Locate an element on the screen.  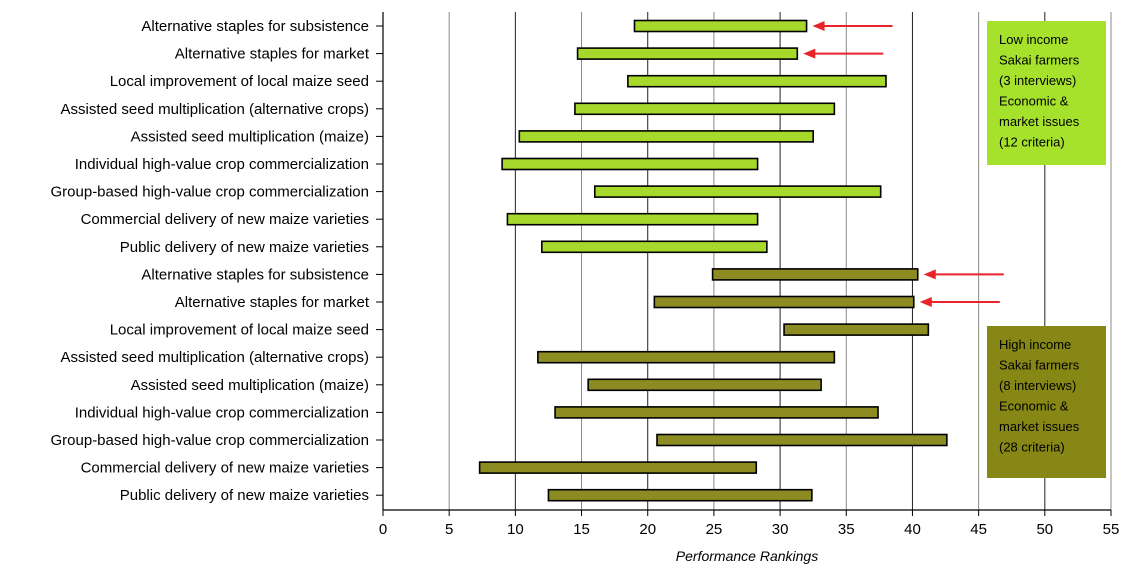
x-tick-label: 35 is located at coordinates (846, 529).